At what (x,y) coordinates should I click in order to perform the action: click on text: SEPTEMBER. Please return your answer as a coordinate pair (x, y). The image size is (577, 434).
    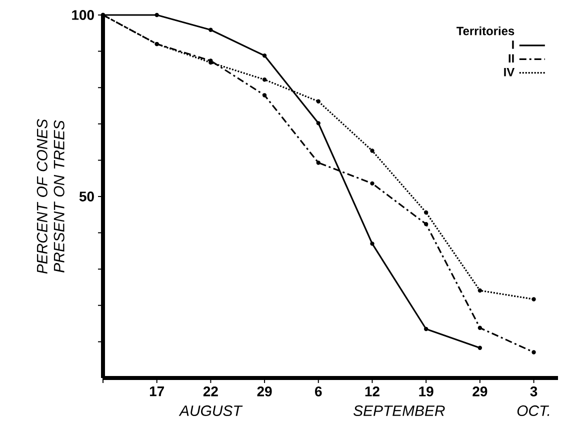
    Looking at the image, I should click on (399, 410).